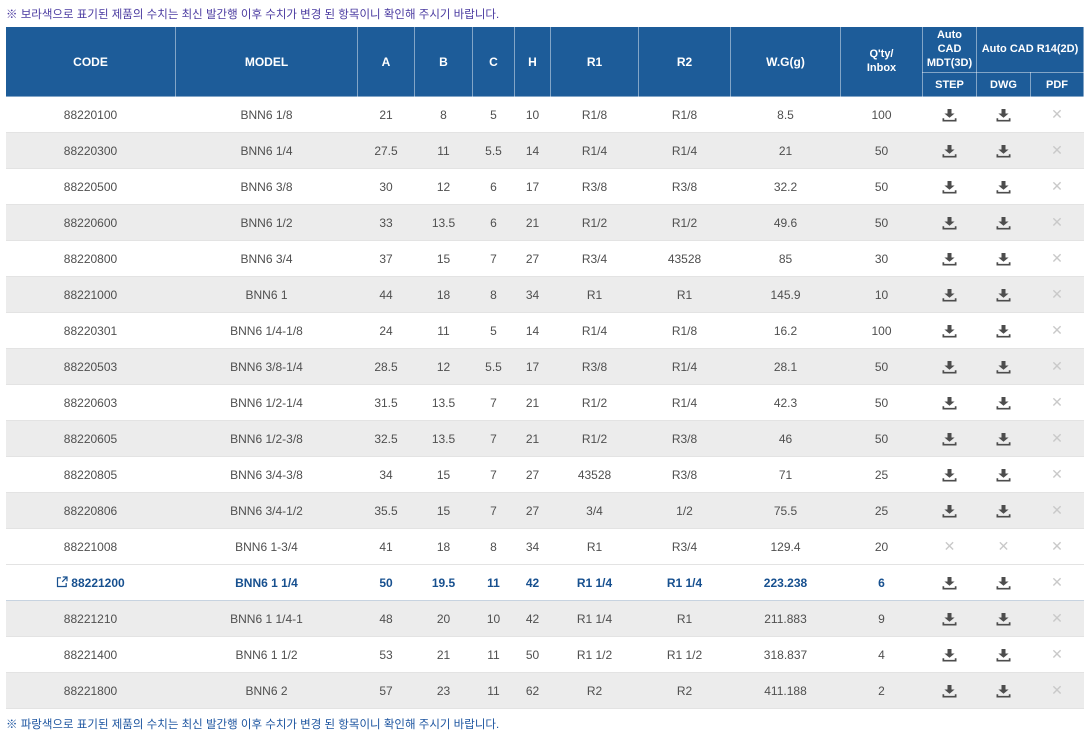  I want to click on cell-r2: R1/4, so click(684, 403).